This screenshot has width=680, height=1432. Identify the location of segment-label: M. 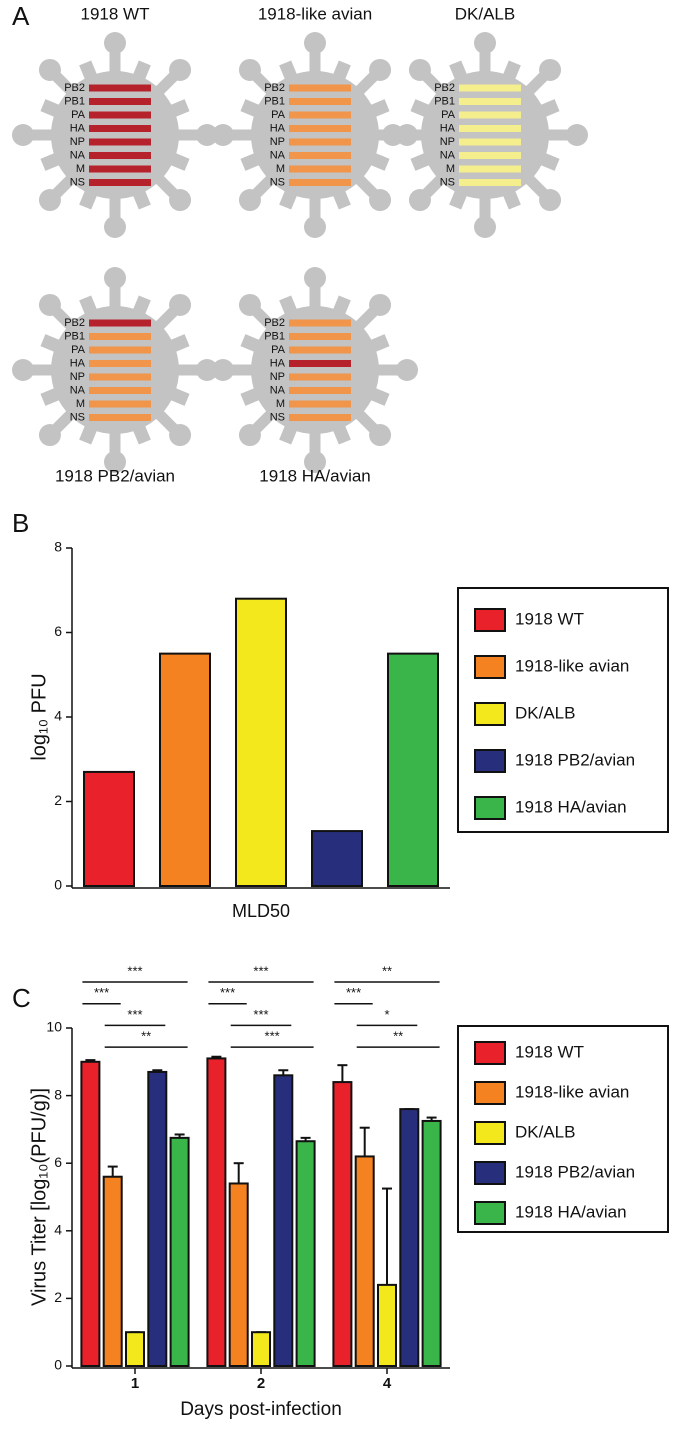
(450, 169).